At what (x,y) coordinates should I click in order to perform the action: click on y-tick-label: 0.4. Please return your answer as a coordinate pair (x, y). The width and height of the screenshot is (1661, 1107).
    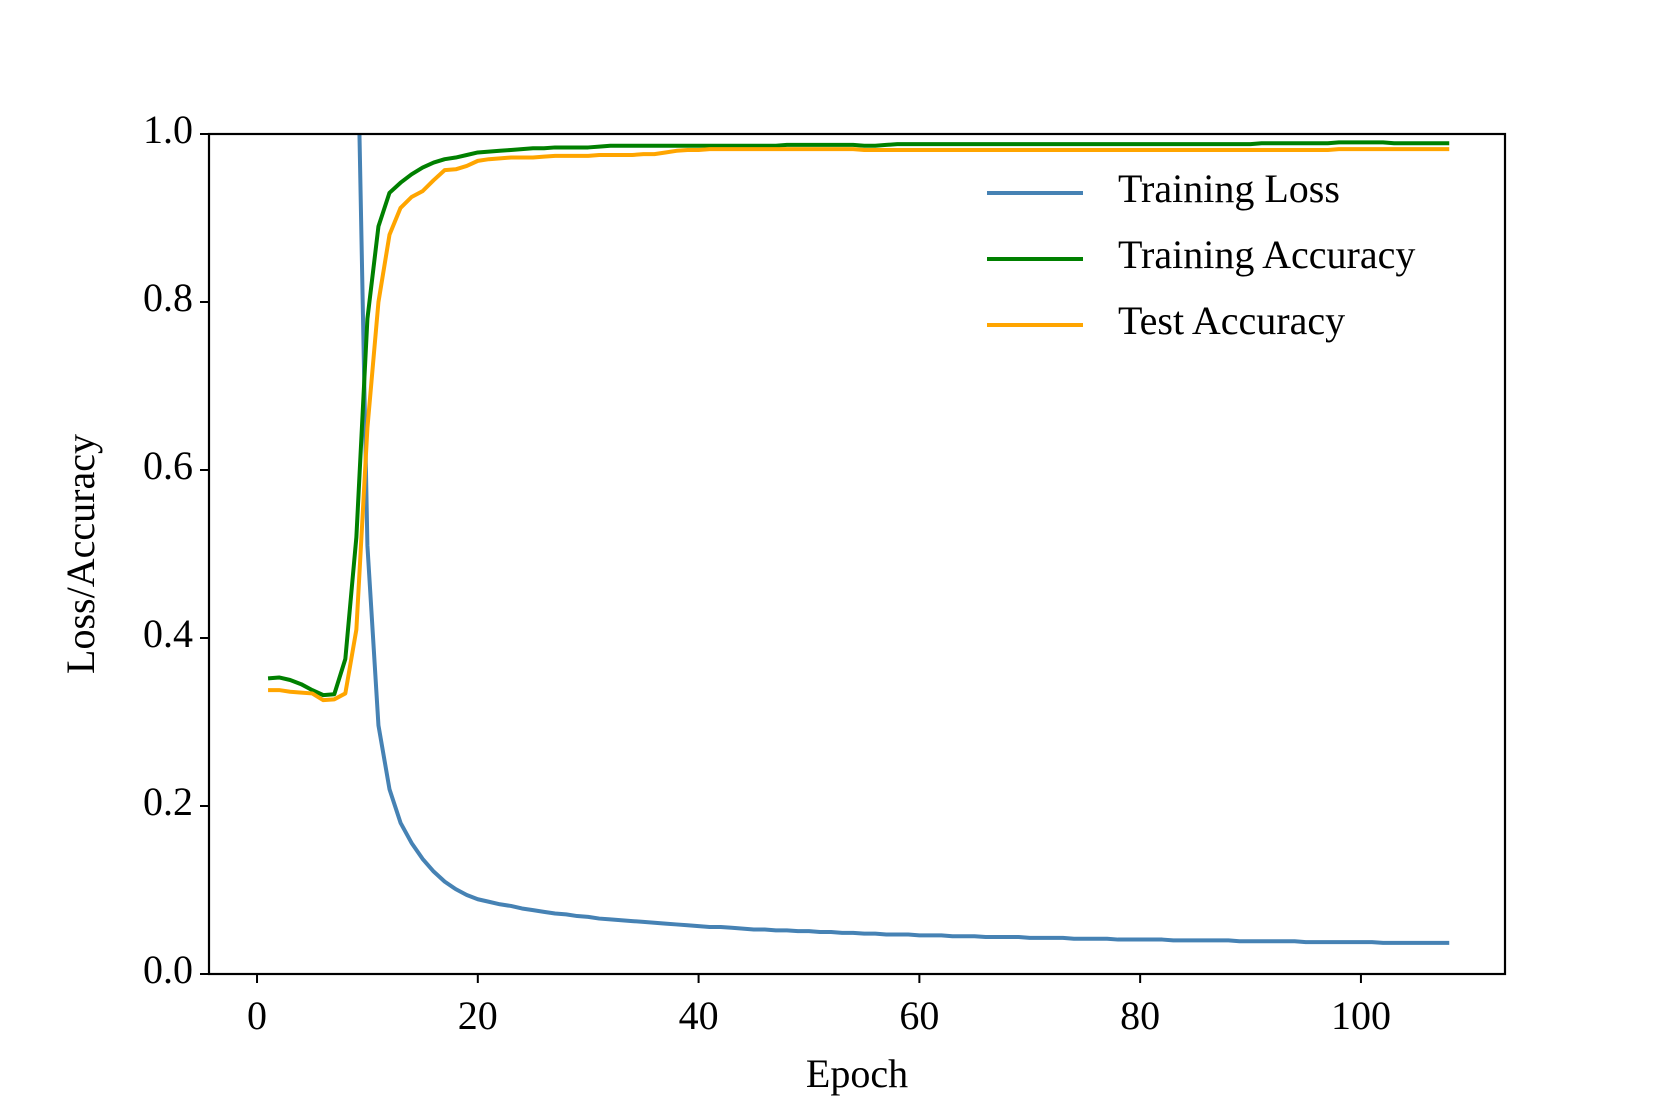
    Looking at the image, I should click on (168, 633).